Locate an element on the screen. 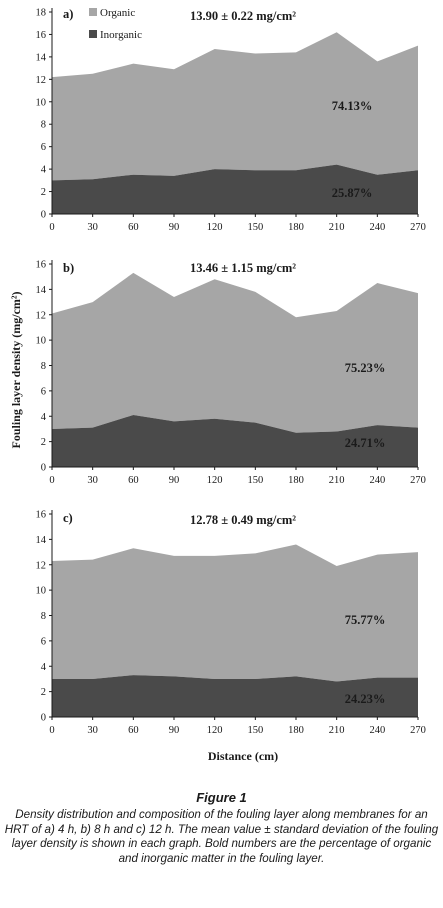 This screenshot has height=908, width=443. x-axis-label: Distance (cm) is located at coordinates (243, 756).